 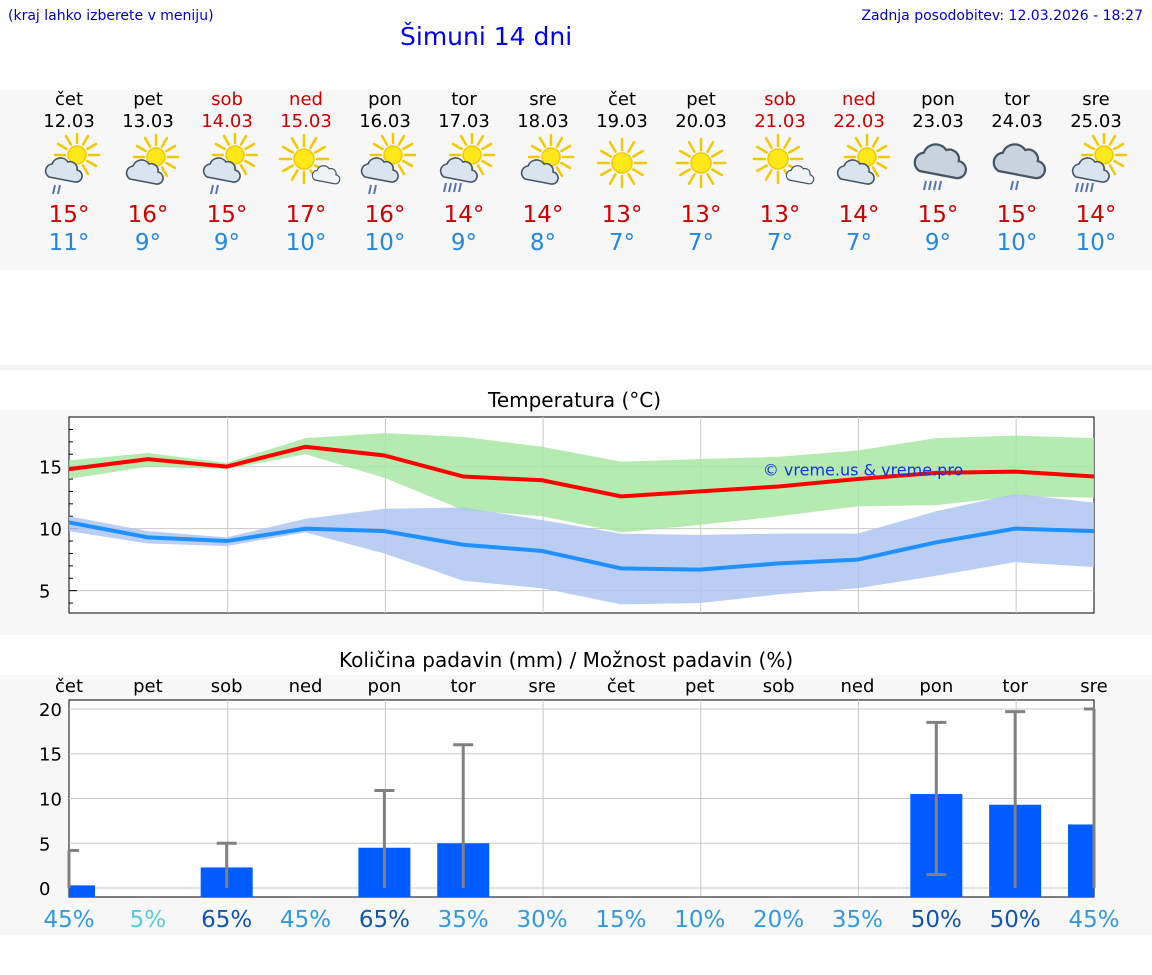 What do you see at coordinates (385, 121) in the screenshot?
I see `day-date: 16.03` at bounding box center [385, 121].